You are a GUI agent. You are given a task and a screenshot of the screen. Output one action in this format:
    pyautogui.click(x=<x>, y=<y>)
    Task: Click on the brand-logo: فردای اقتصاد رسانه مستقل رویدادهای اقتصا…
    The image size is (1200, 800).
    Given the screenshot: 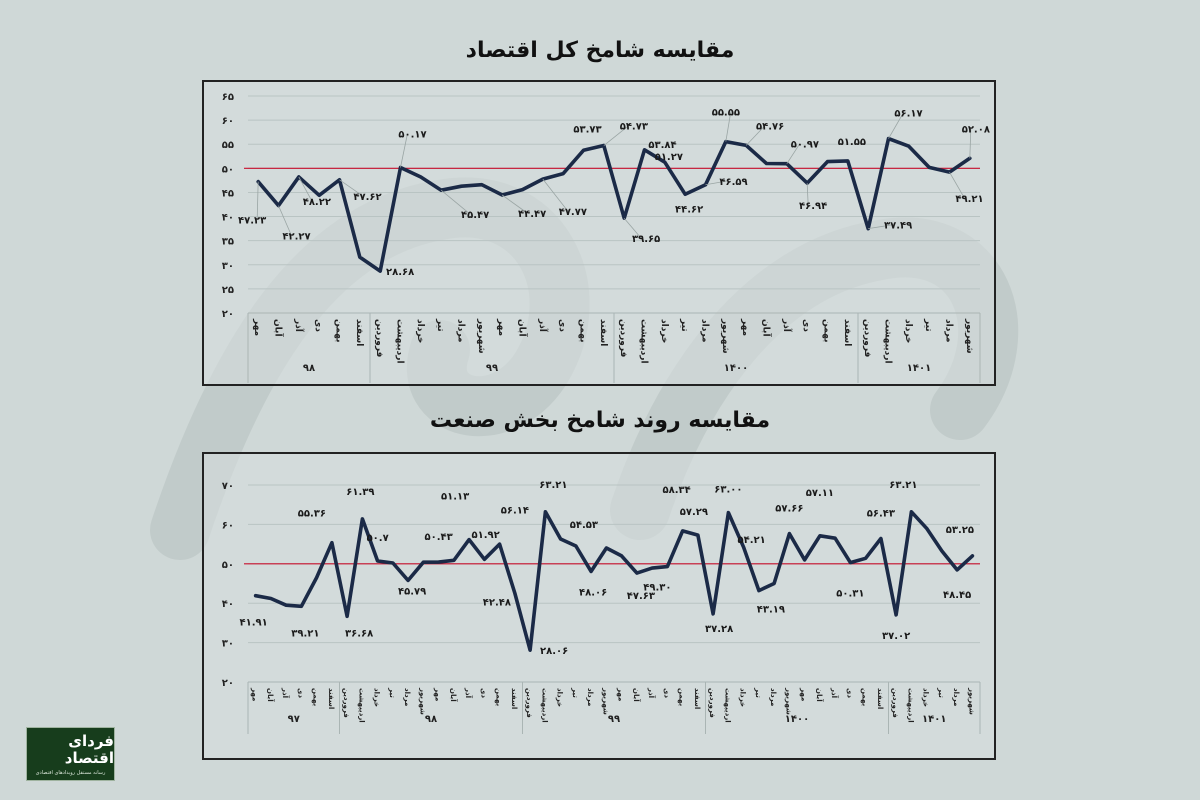 What is the action you would take?
    pyautogui.click(x=70, y=754)
    